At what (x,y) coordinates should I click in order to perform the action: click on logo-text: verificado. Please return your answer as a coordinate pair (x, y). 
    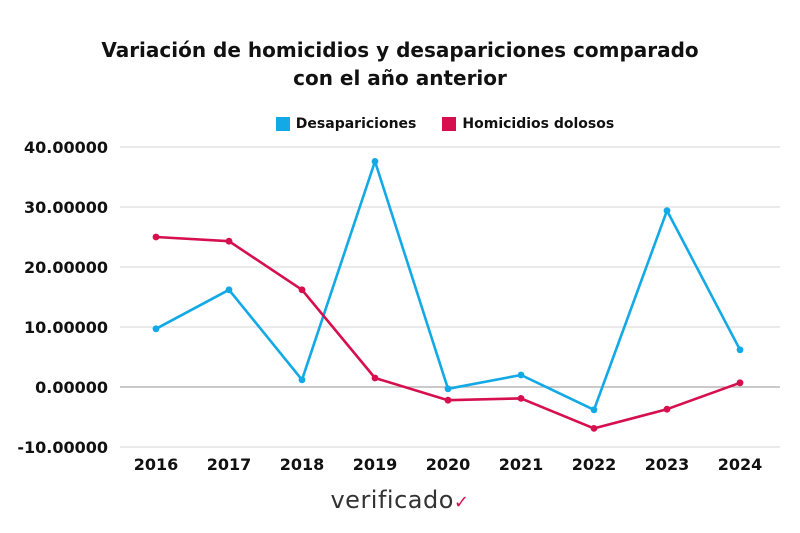
    Looking at the image, I should click on (392, 500).